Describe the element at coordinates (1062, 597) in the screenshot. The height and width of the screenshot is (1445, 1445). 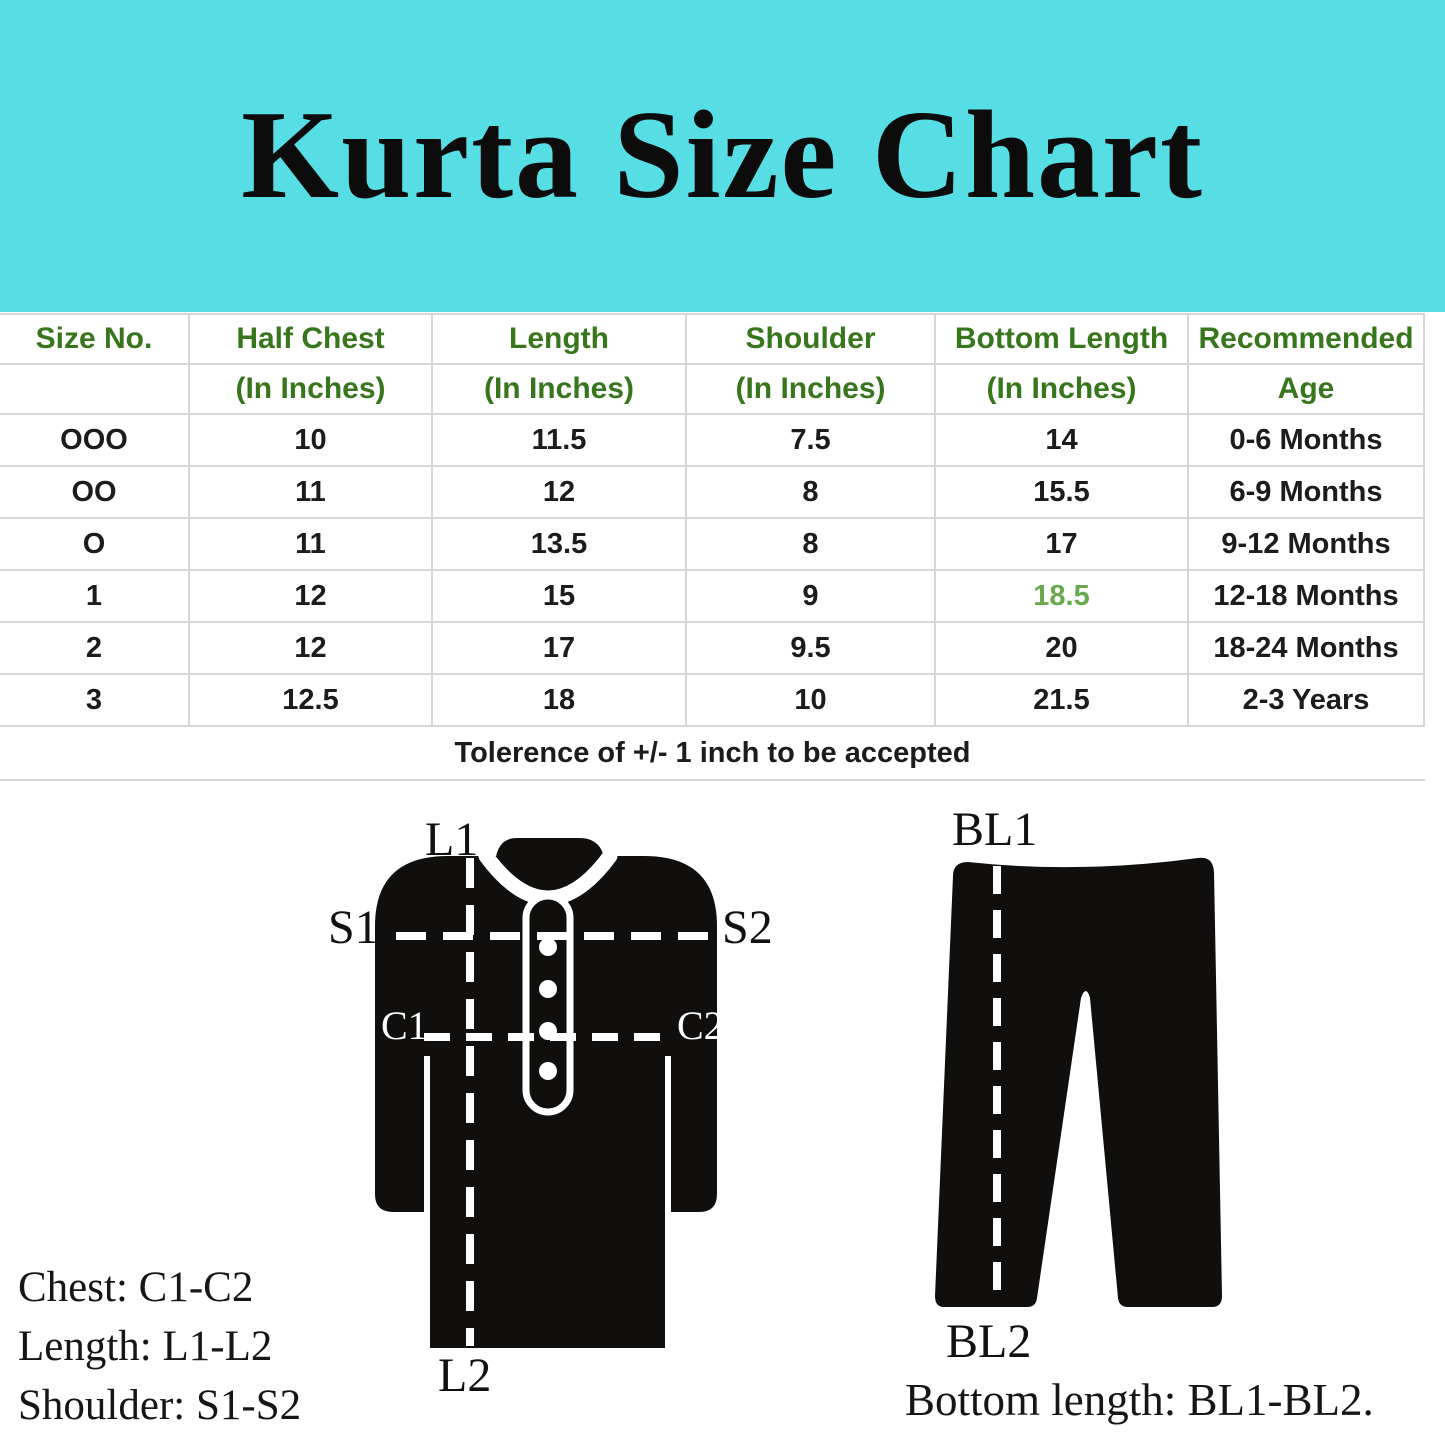
I see `table-cell-highlighted: 18.5` at that location.